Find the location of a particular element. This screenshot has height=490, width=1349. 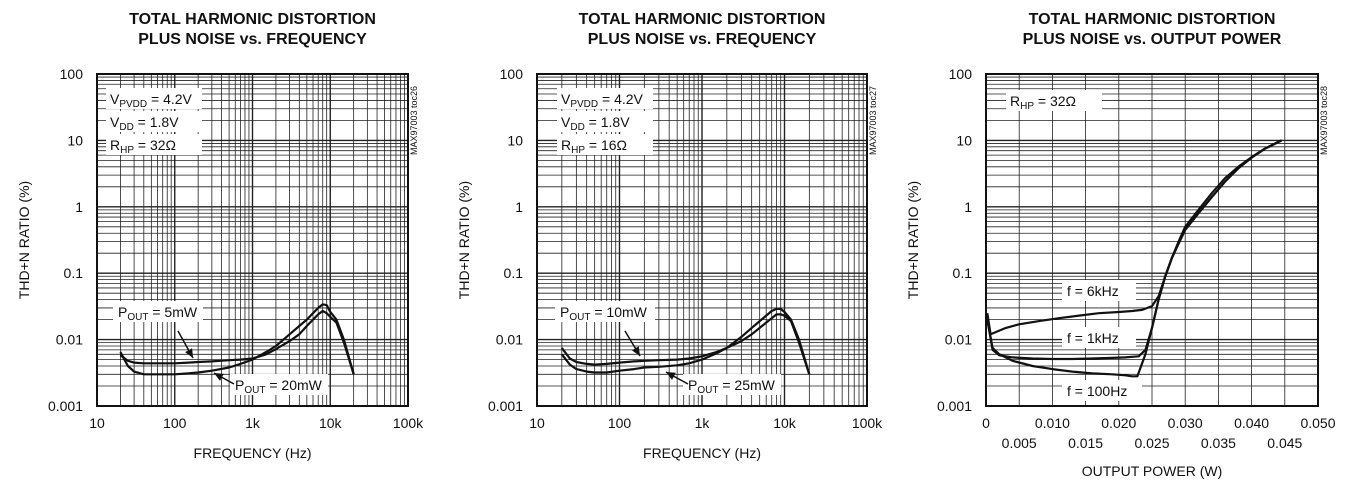

chart-tag: MAX97003 toc26 is located at coordinates (414, 120).